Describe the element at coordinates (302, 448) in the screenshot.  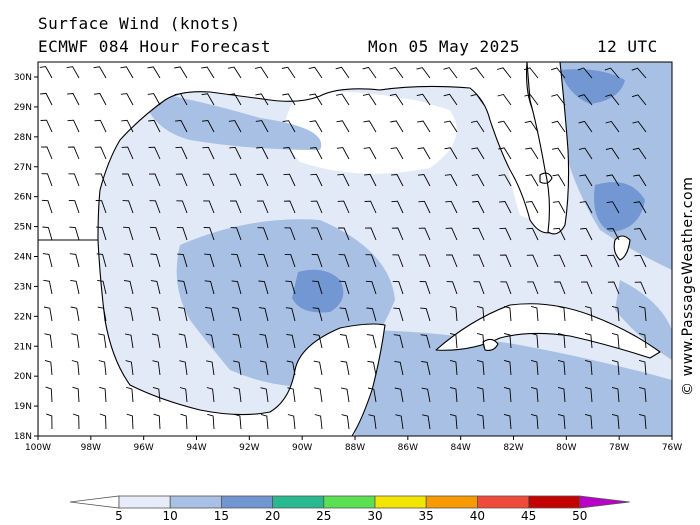
I see `lon-label: 90W` at that location.